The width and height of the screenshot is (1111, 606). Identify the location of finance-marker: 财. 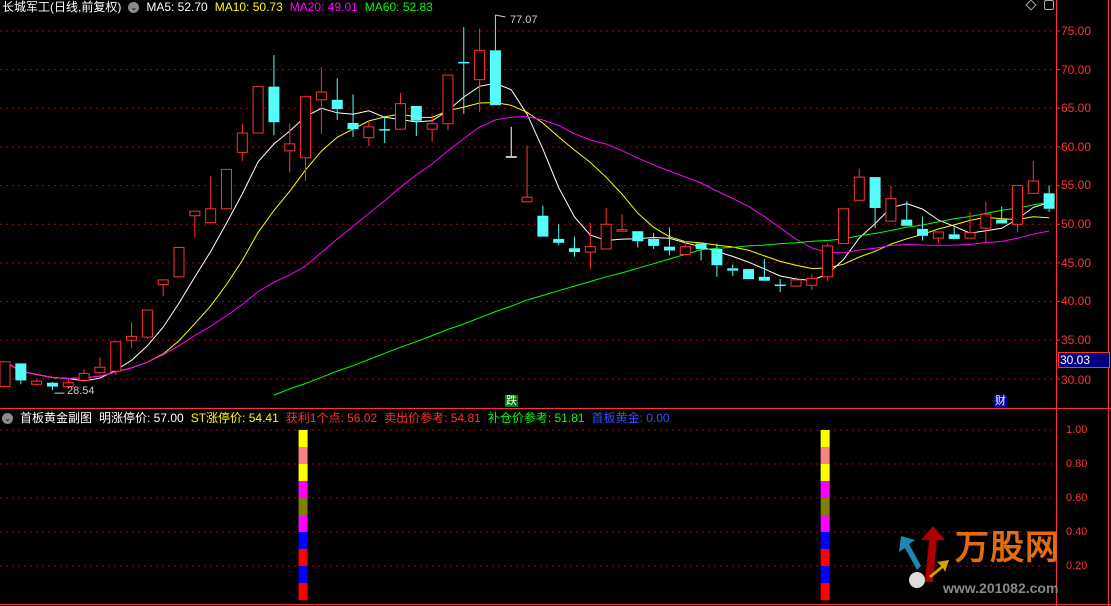
(1000, 401).